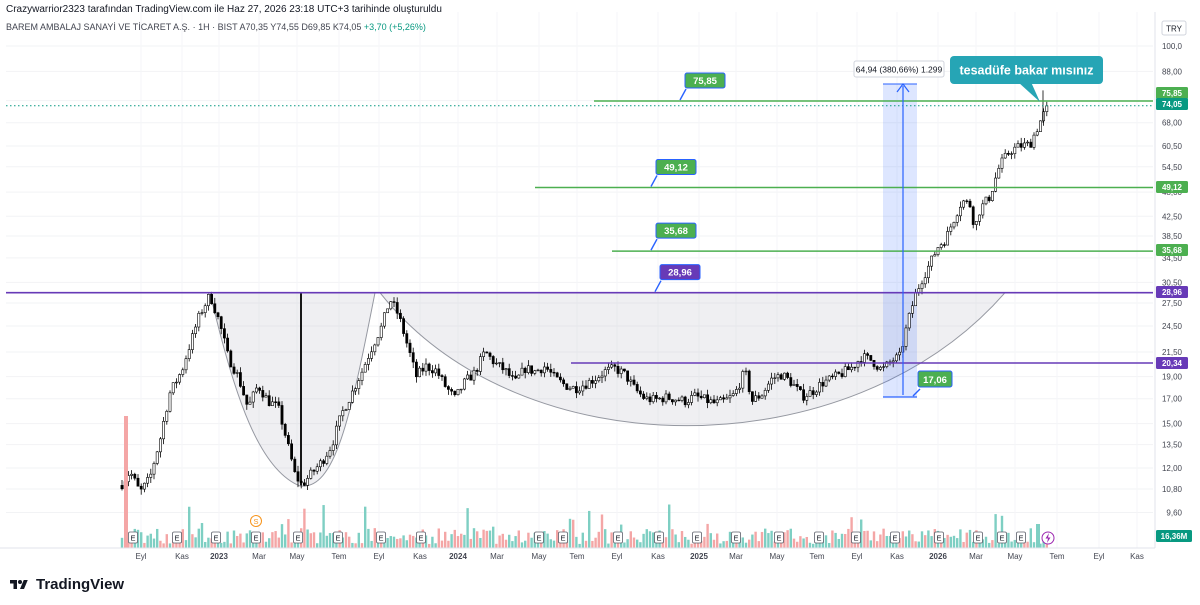 This screenshot has height=605, width=1200. Describe the element at coordinates (882, 237) in the screenshot. I see `level-line: 35,68` at that location.